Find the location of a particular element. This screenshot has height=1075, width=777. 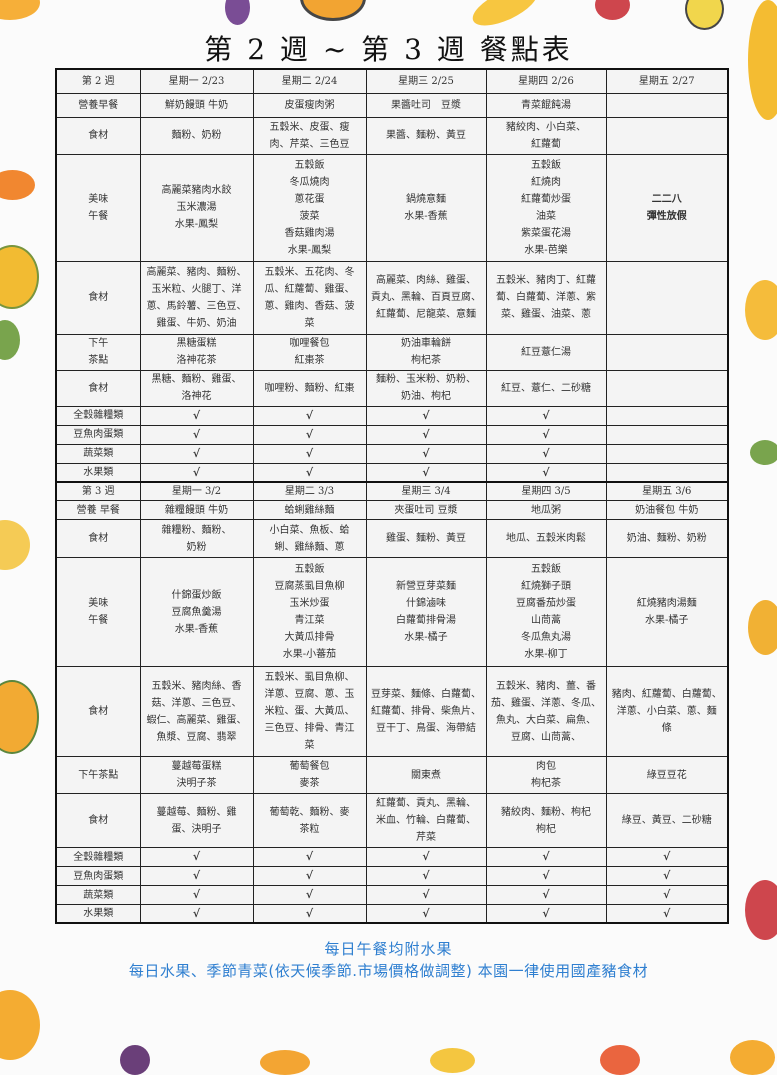

header-row: 第 3 週星期一 3/2 星期二 3/3 星期三 3/4 星期四 3/5 星期五 3/6 is located at coordinates (392, 491).